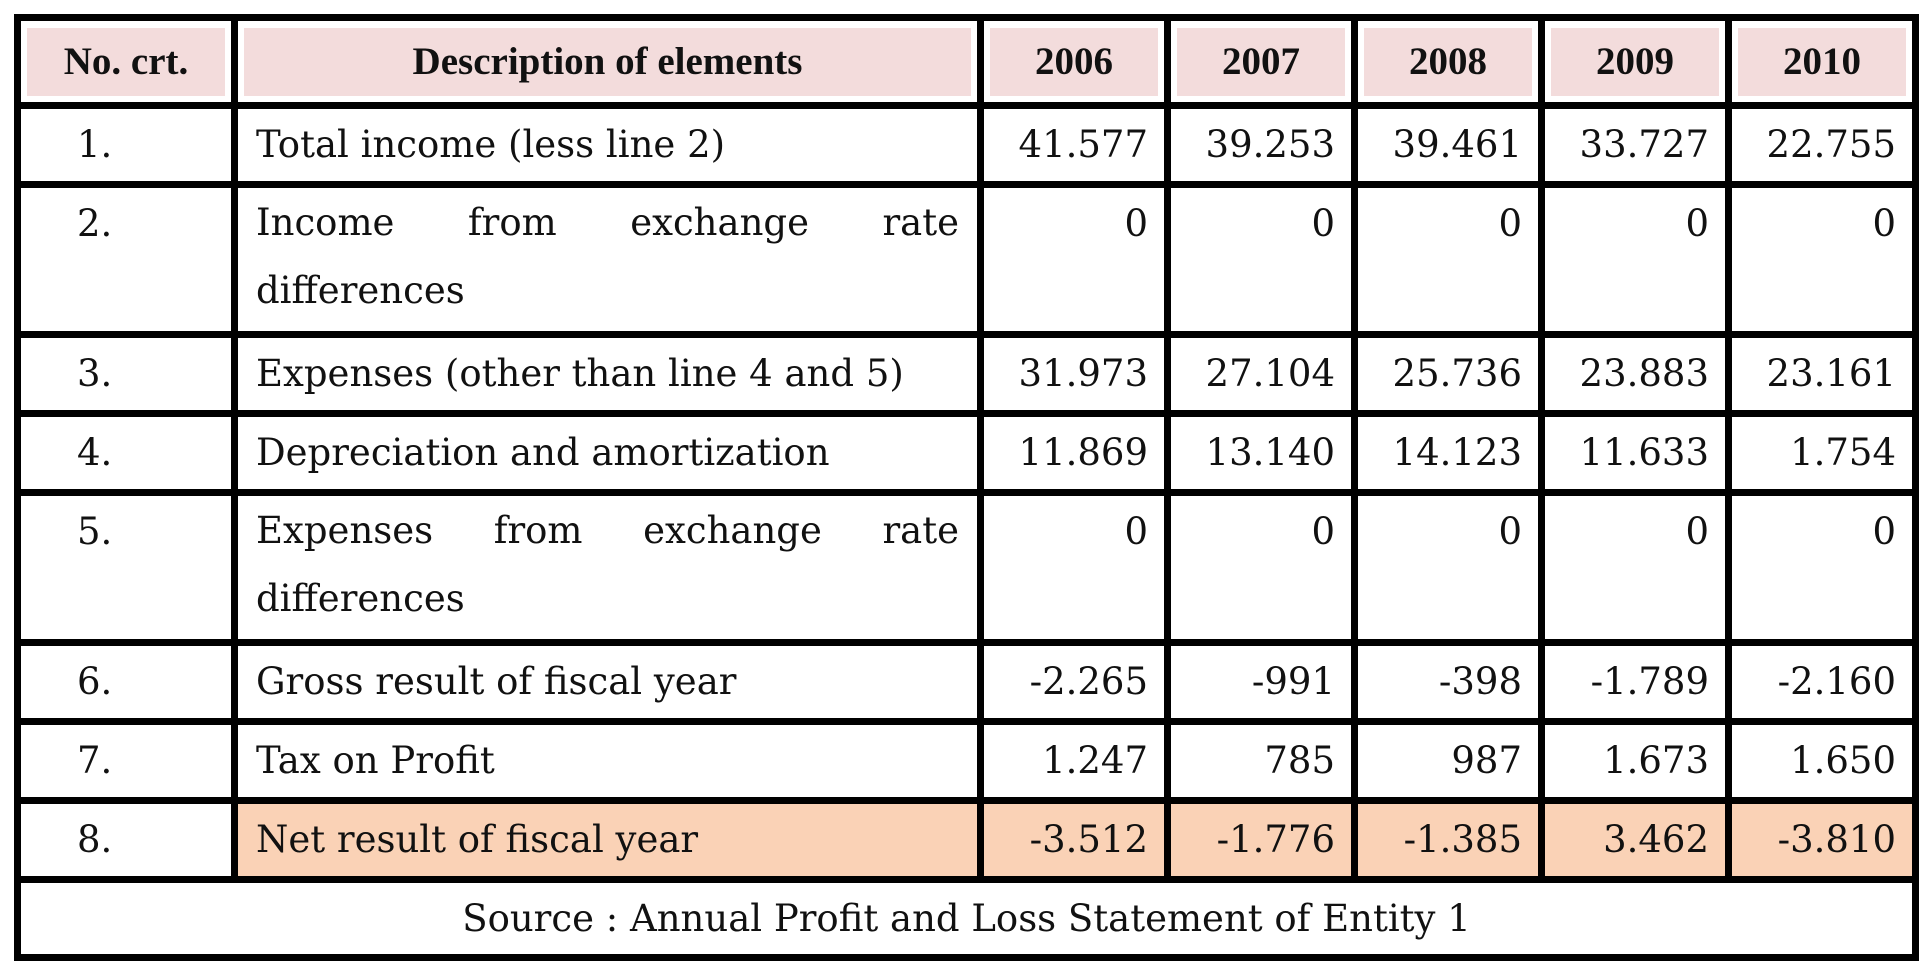 The height and width of the screenshot is (972, 1920). What do you see at coordinates (129, 456) in the screenshot?
I see `row-number: 4.` at bounding box center [129, 456].